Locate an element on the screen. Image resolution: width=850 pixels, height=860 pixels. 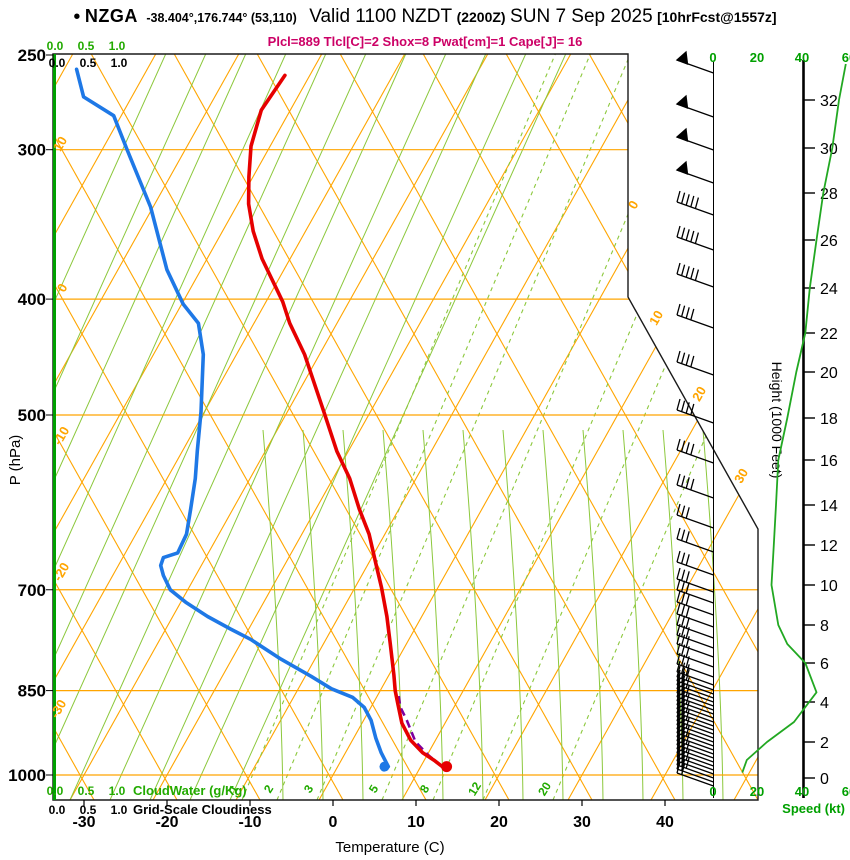
svg-text: Speed (kt) is located at coordinates (813, 808).